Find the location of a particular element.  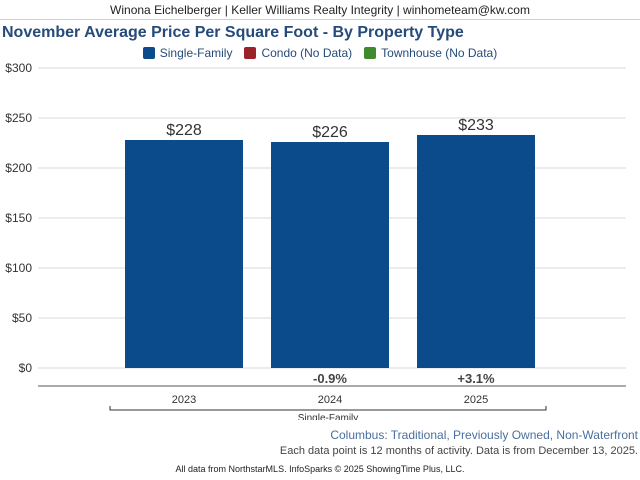

legend-swatch-townhouse is located at coordinates (370, 53).